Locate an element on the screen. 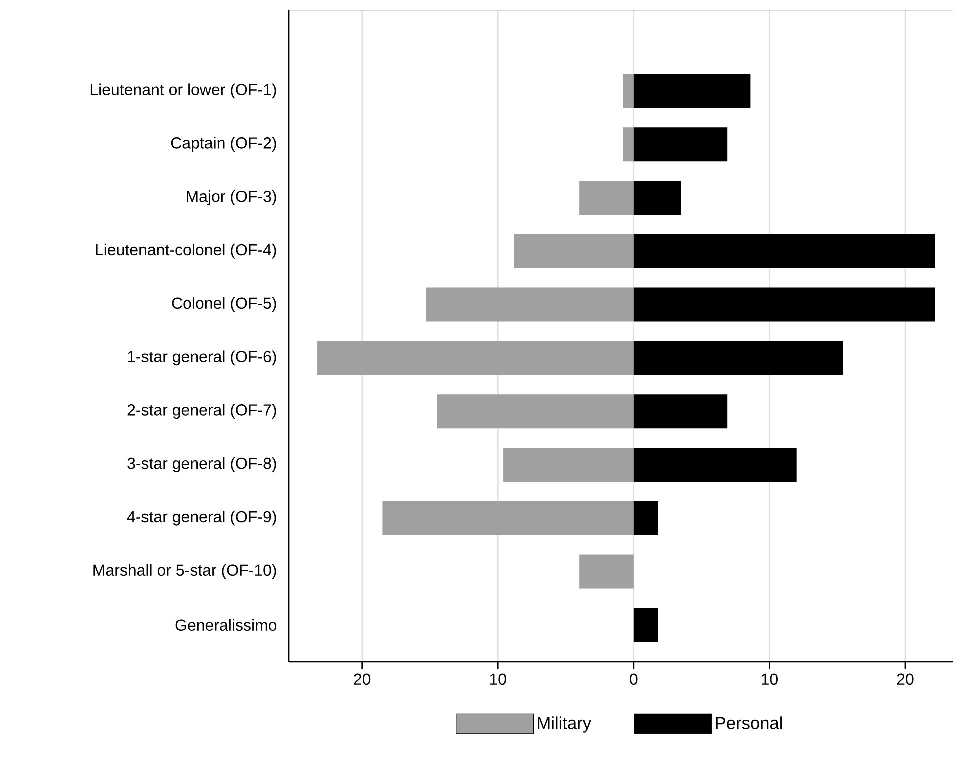 Image resolution: width=955 pixels, height=758 pixels. y-tick-label: 3-star general (OF-8) is located at coordinates (202, 465).